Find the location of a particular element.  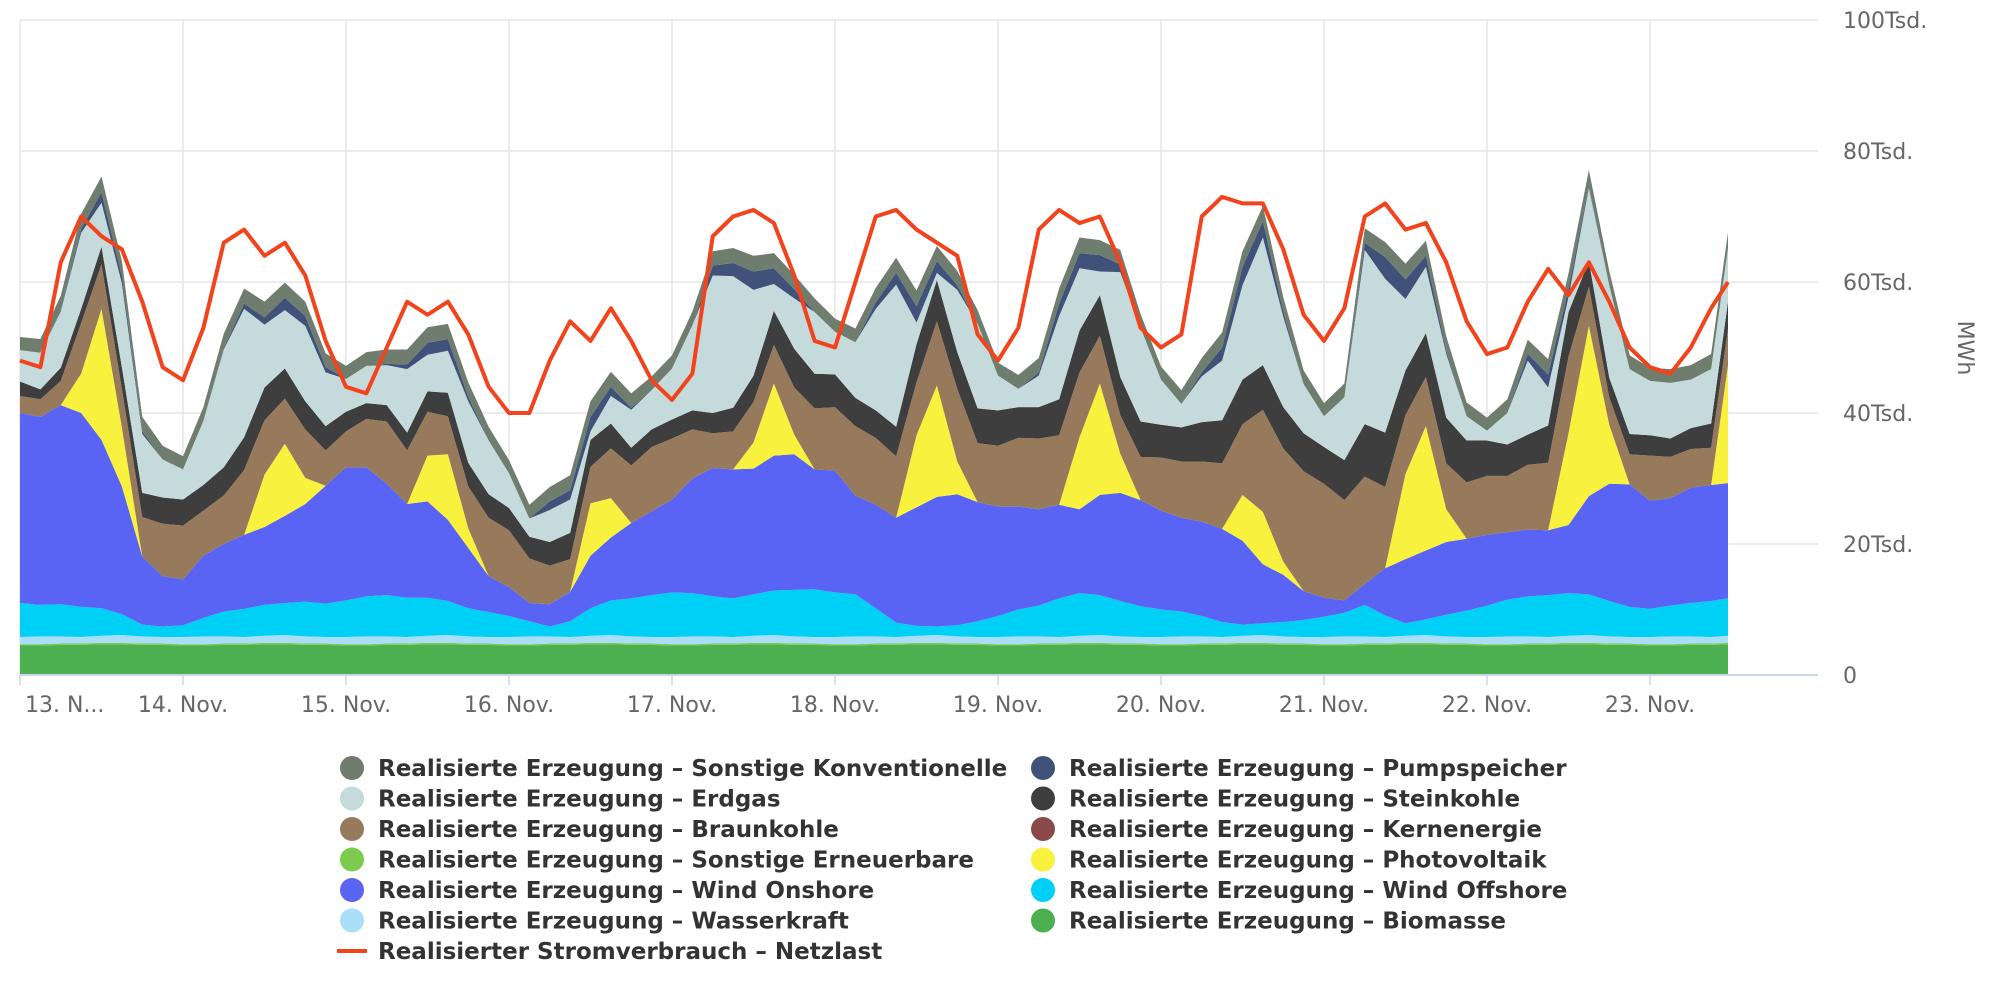

legend-item-netzlast: Realisierter Stromverbrauch – Netzlast is located at coordinates (609, 952).